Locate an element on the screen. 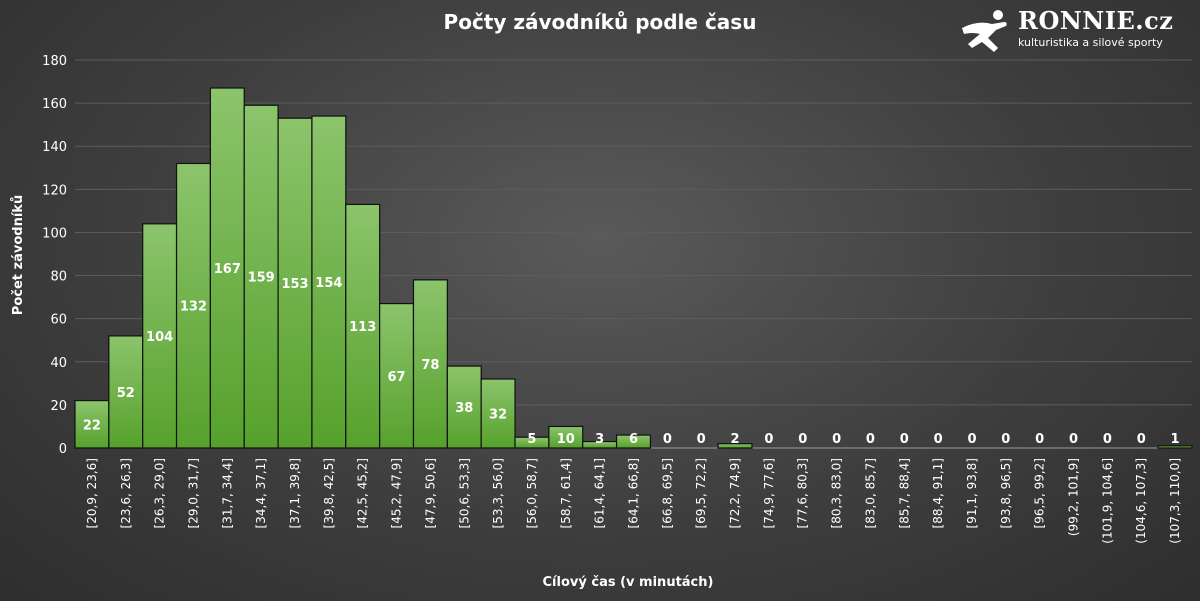  x-tick-label: [85,7, 88,4] is located at coordinates (904, 493).